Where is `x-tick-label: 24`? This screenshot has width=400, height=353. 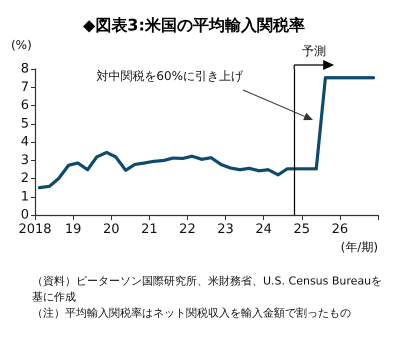 x-tick-label: 24 is located at coordinates (263, 229).